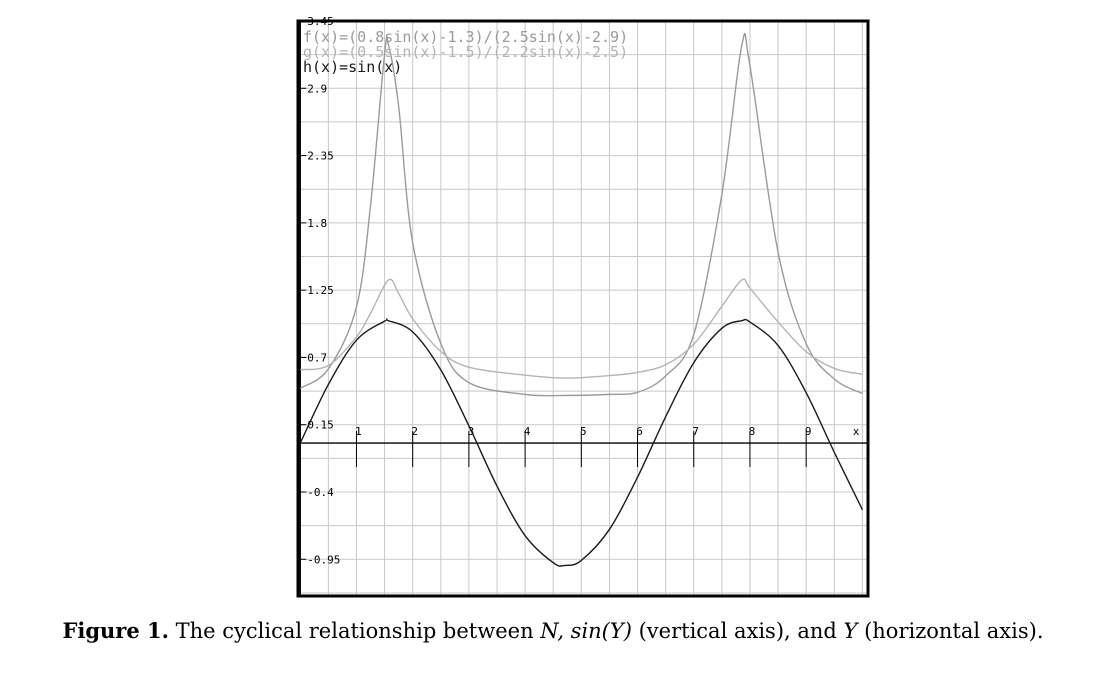 The height and width of the screenshot is (674, 1106). Describe the element at coordinates (414, 431) in the screenshot. I see `x-tick-label: 2` at that location.